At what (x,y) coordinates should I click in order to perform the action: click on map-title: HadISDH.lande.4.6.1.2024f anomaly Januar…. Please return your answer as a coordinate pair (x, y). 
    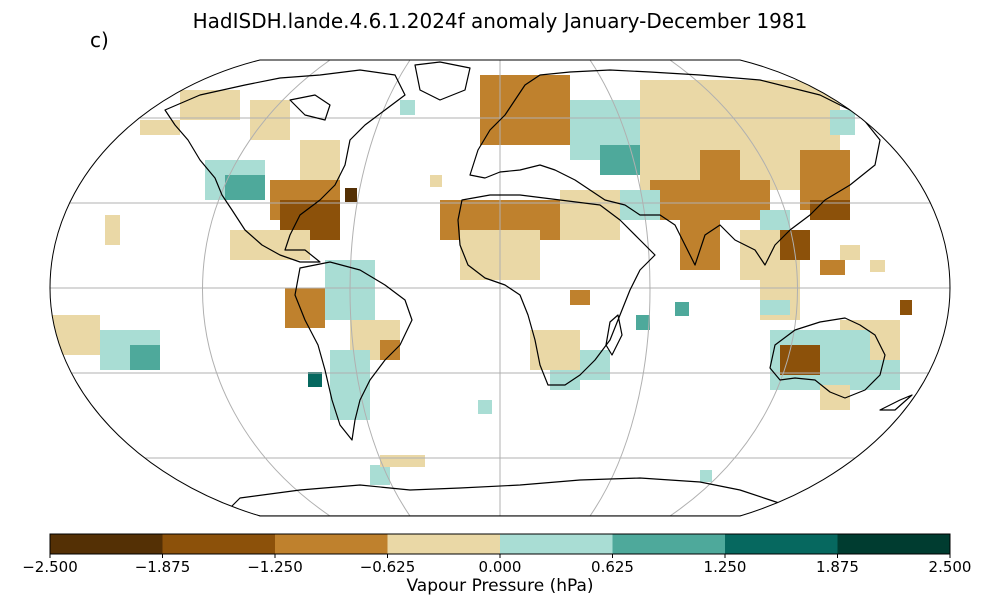
    Looking at the image, I should click on (500, 21).